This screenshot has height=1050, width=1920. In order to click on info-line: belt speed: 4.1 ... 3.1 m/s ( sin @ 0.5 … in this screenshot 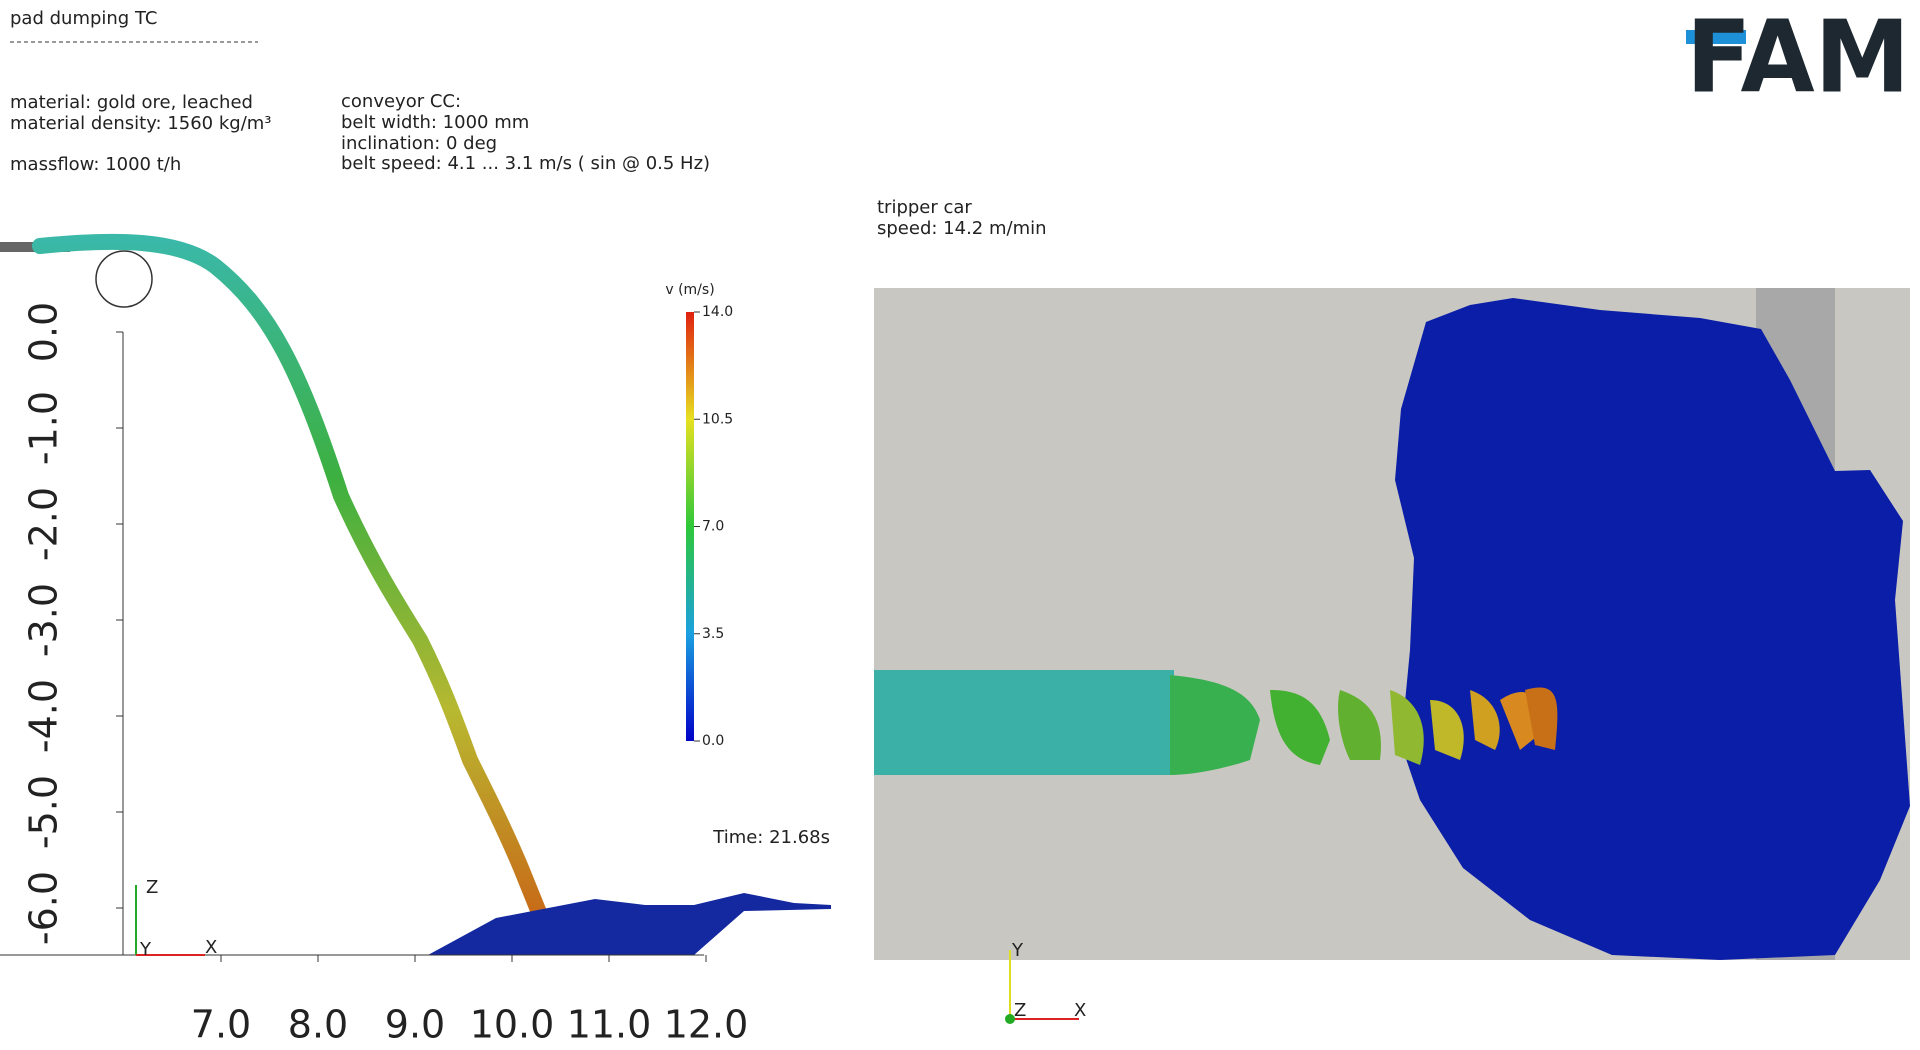, I will do `click(525, 163)`.